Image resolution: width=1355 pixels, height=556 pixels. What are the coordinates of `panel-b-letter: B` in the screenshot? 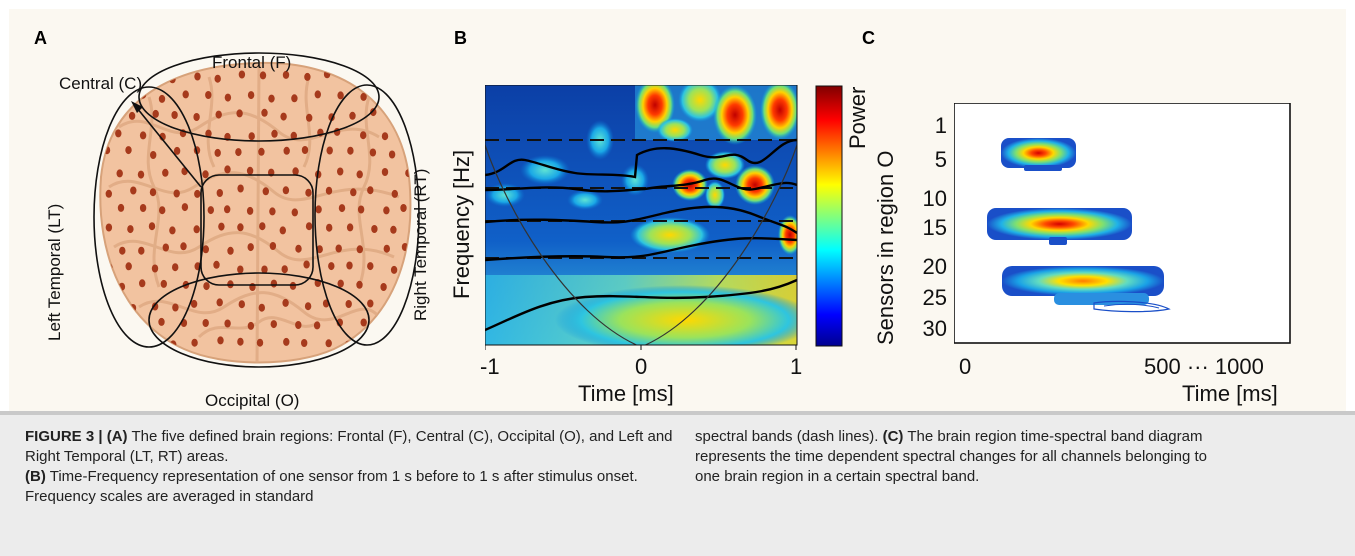 It's located at (460, 38).